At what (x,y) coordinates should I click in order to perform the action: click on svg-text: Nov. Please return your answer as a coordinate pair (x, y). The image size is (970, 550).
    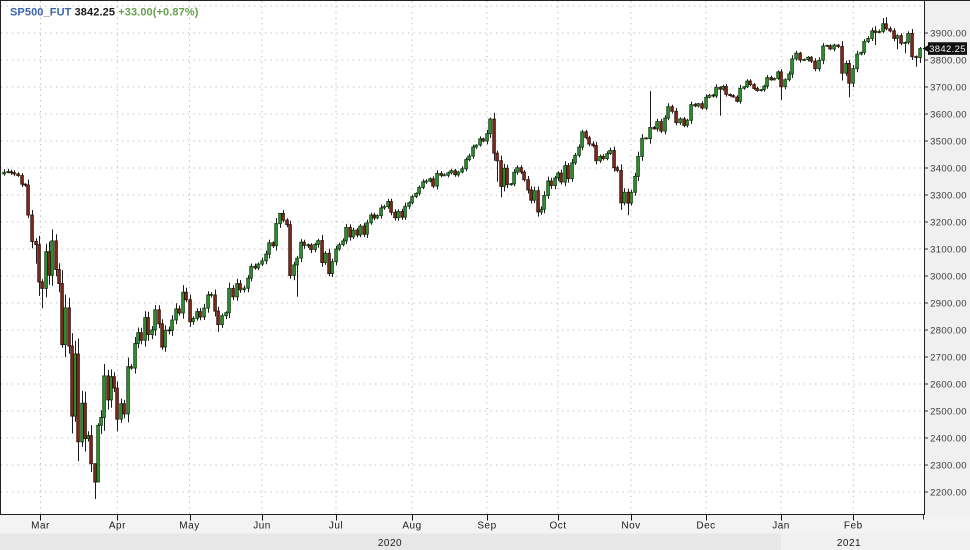
    Looking at the image, I should click on (630, 526).